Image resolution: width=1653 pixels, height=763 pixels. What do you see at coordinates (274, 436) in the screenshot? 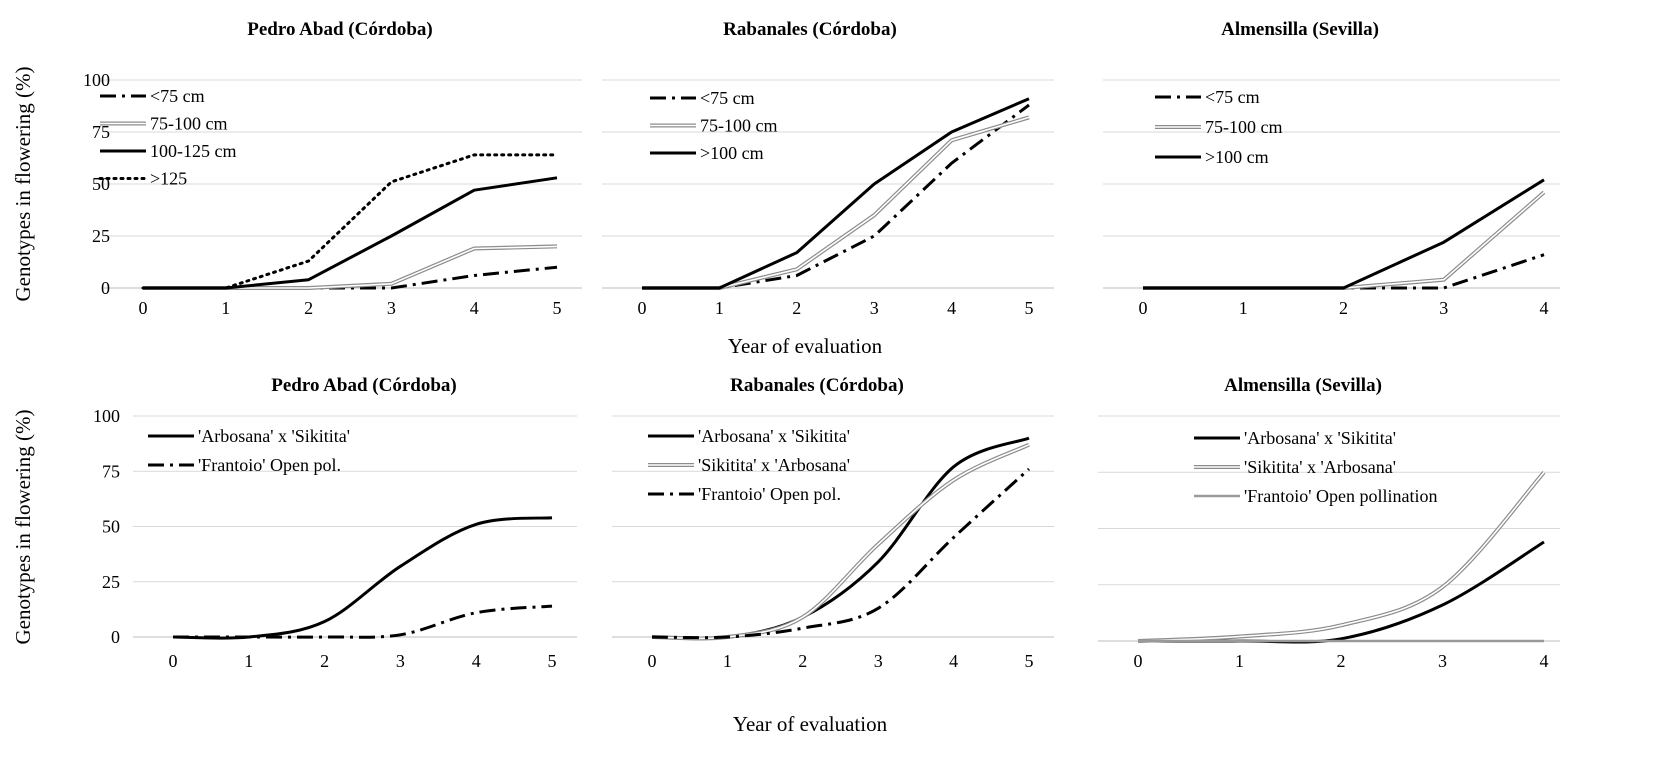
I see `legend-label-p4-0: 'Arbosana' x 'Sikitita'` at bounding box center [274, 436].